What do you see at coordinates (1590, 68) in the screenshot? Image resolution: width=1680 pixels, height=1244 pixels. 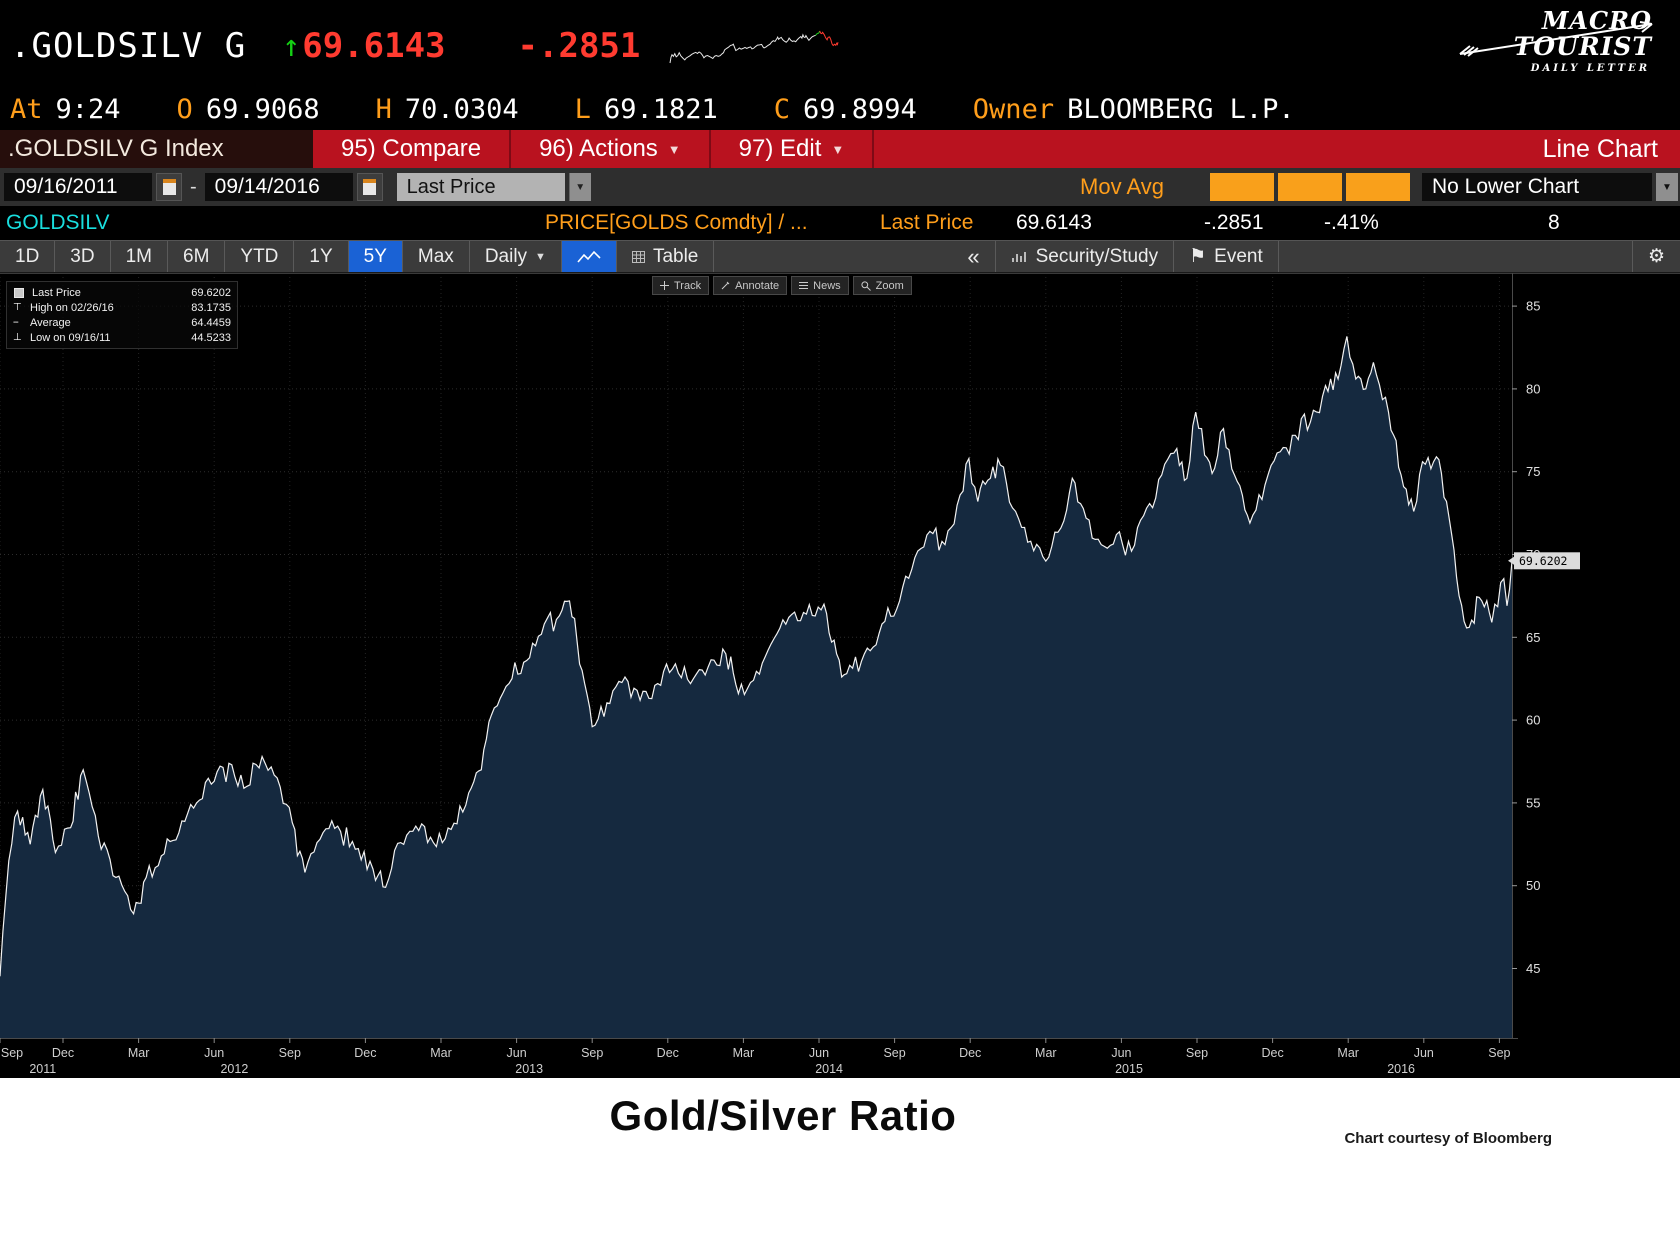 I see `logo-subtitle: DAILY LETTER` at bounding box center [1590, 68].